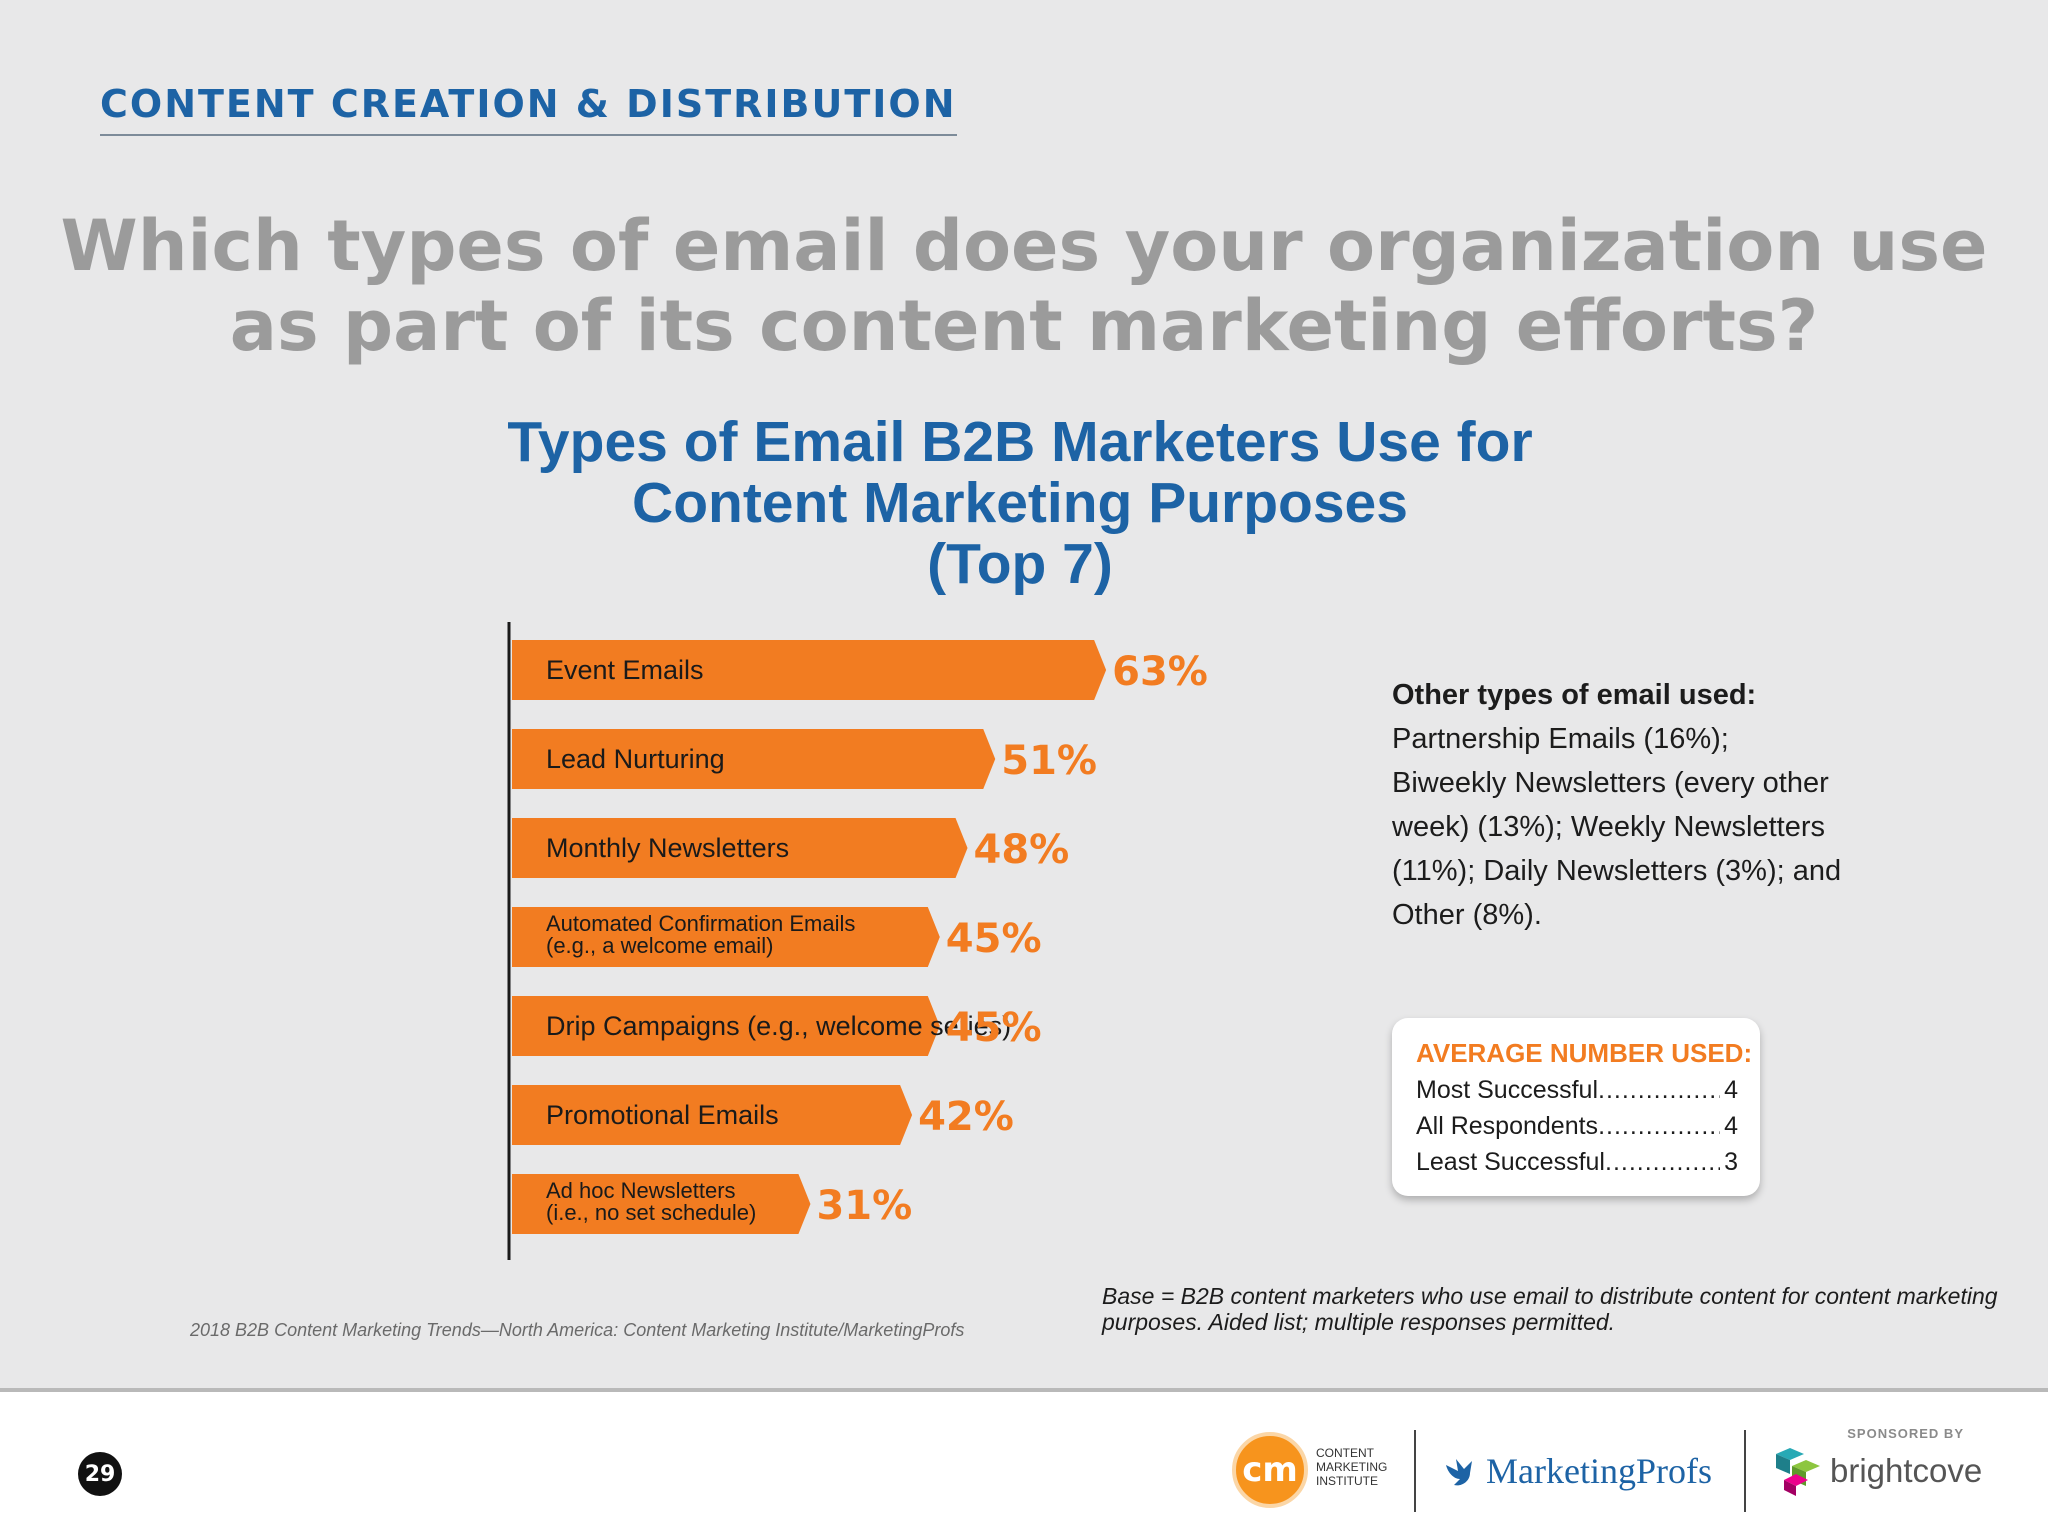  What do you see at coordinates (1024, 1464) in the screenshot?
I see `footer-band` at bounding box center [1024, 1464].